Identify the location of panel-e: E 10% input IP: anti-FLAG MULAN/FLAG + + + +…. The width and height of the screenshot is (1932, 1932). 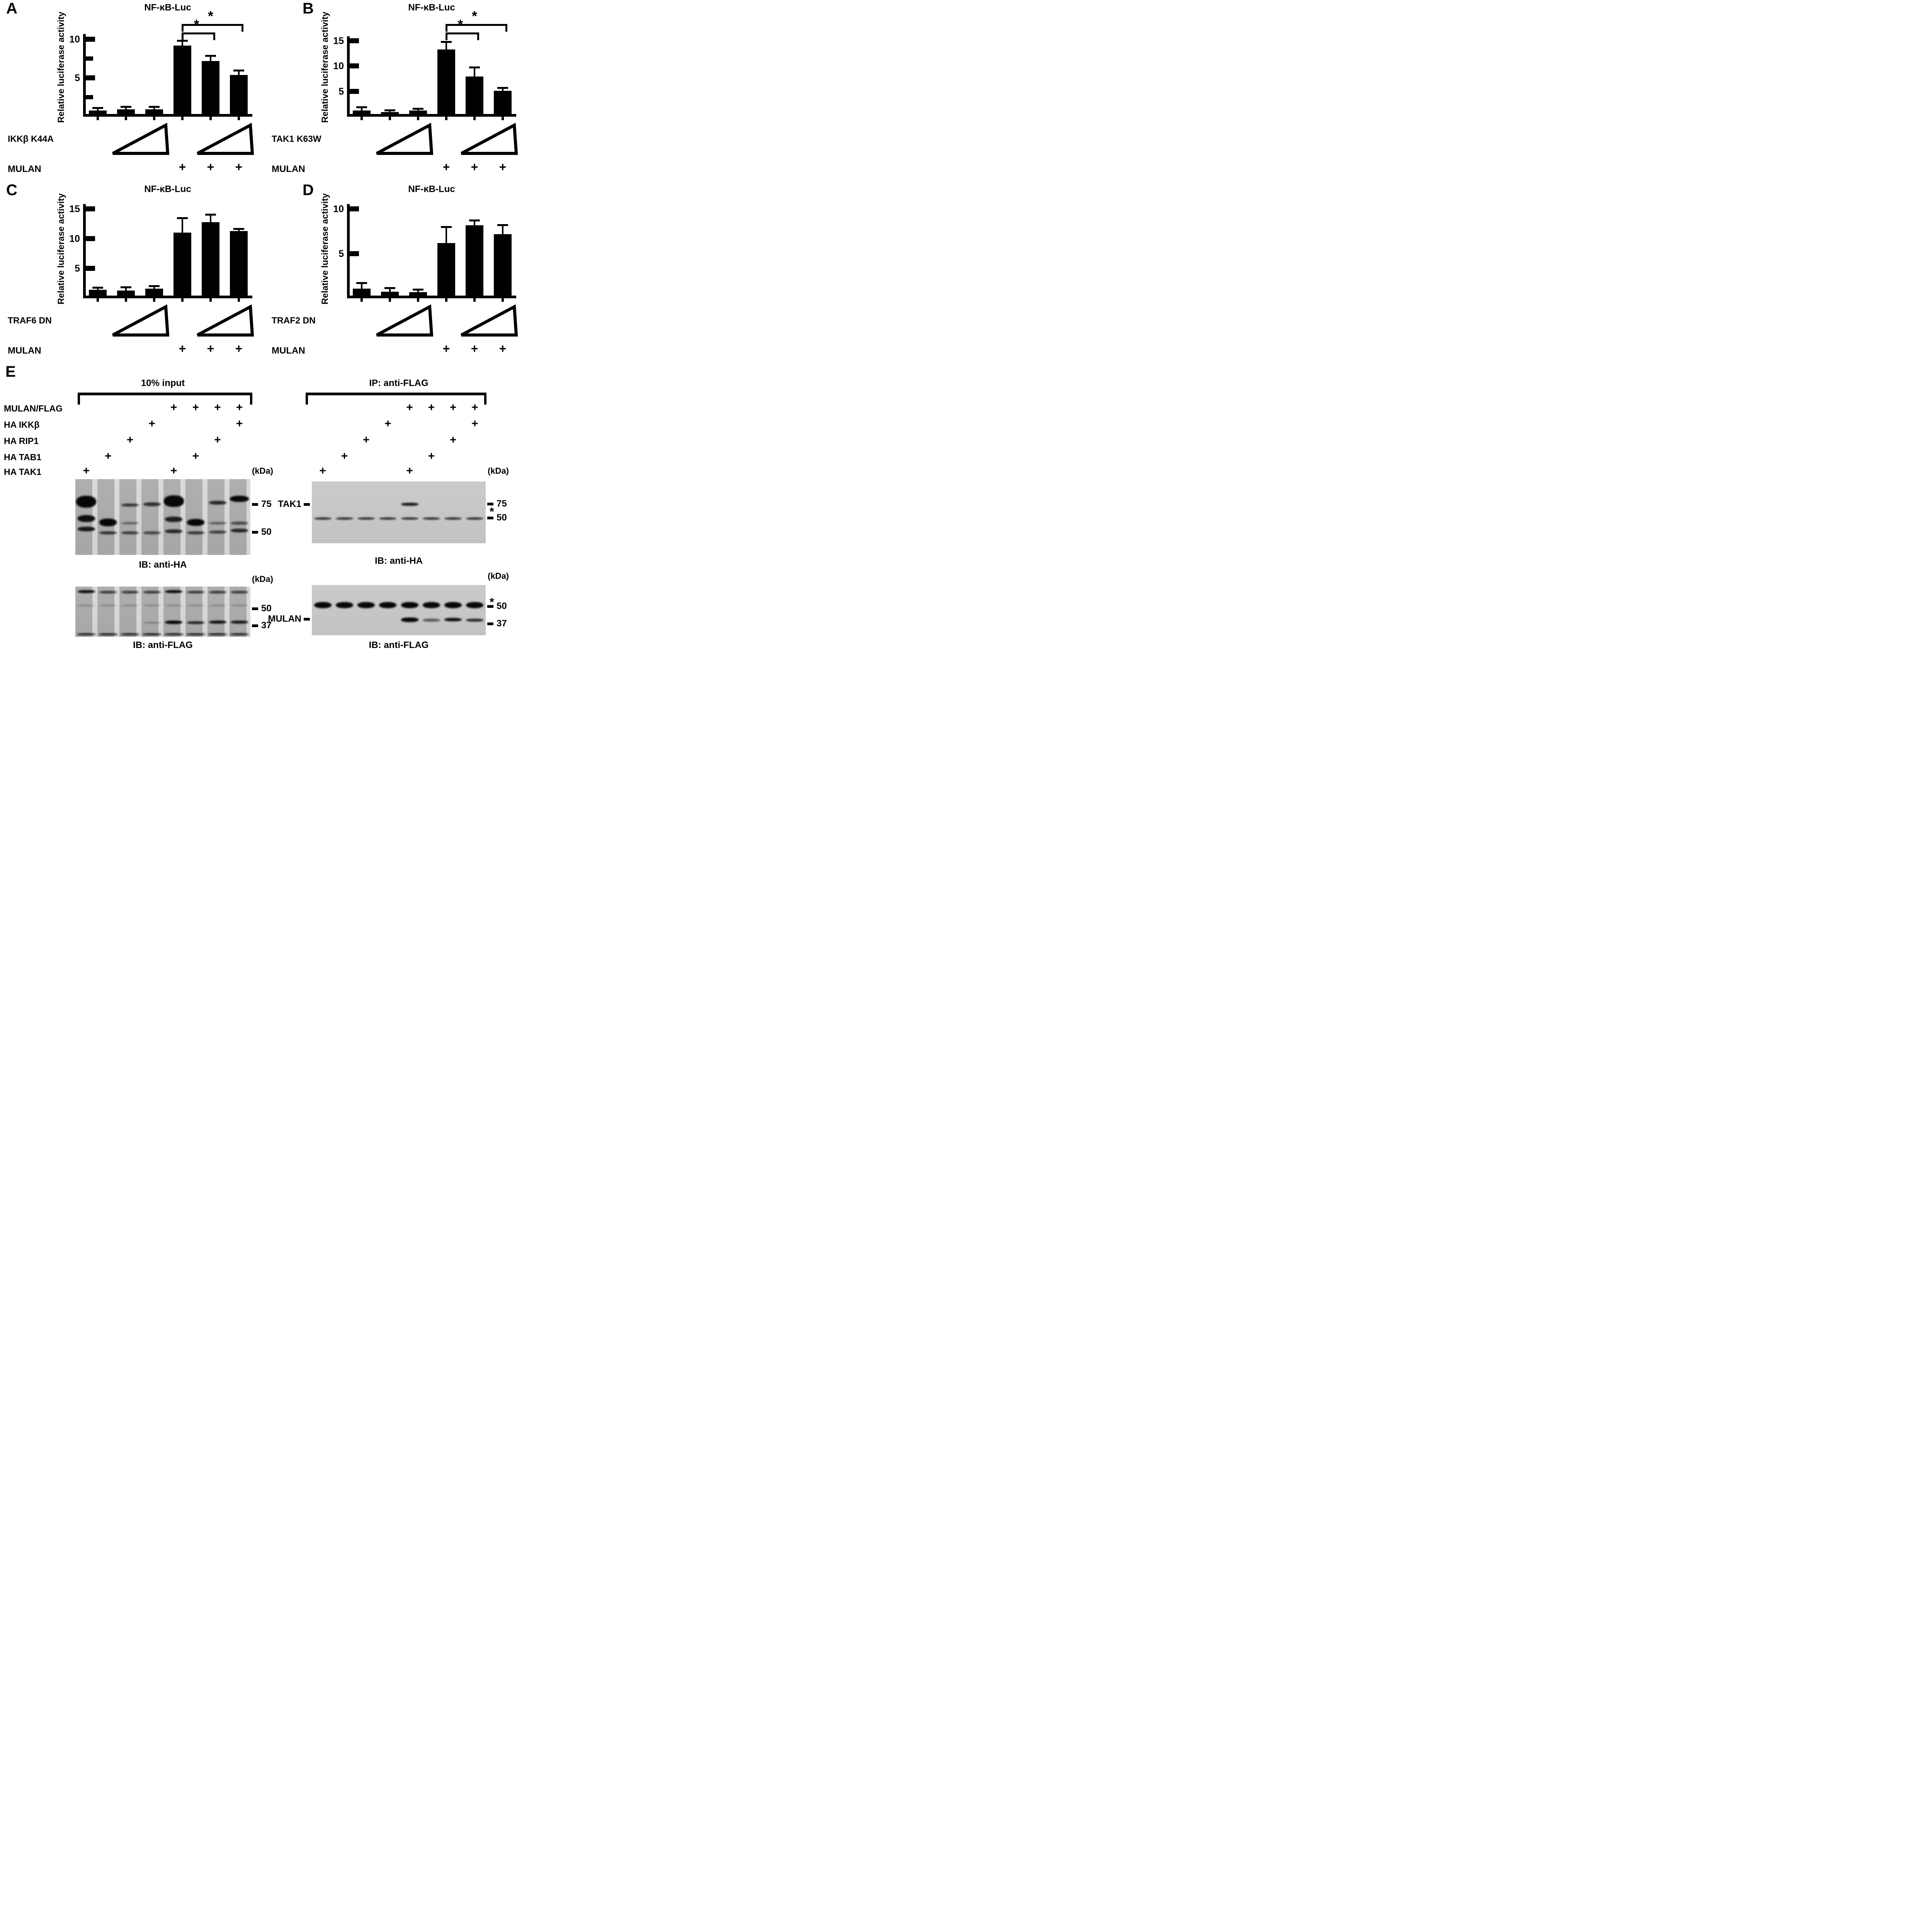
(264, 508).